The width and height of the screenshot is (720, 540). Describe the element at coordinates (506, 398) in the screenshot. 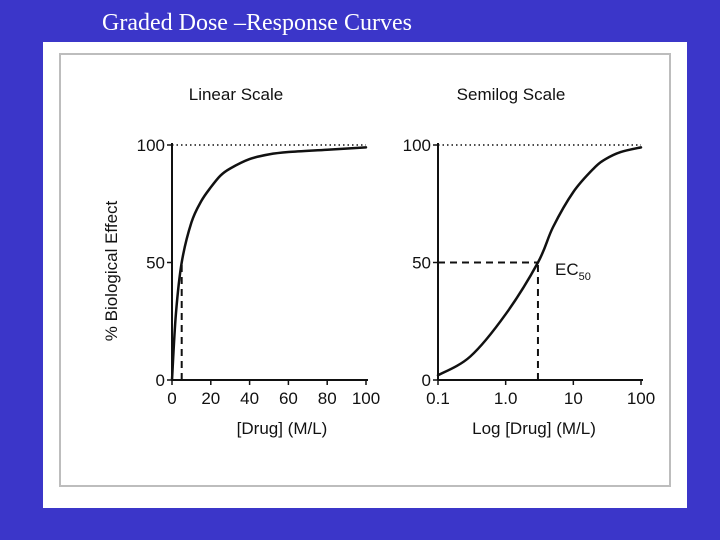

I see `x-tick-label: 1.0` at that location.